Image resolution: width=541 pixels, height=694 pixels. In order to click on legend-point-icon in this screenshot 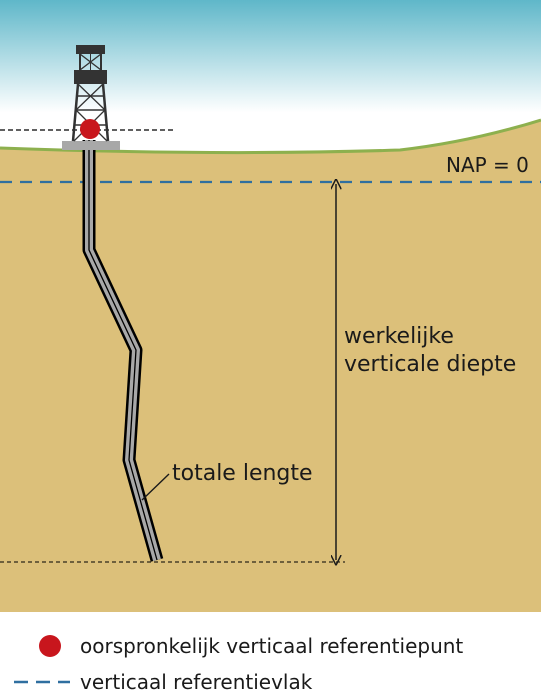, I will do `click(50, 646)`.